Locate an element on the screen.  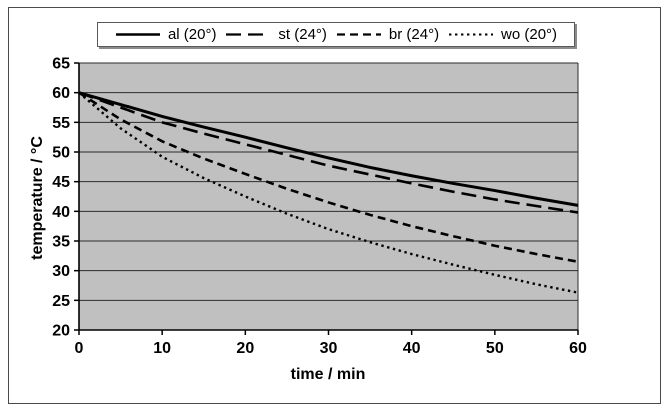
legend-label-st: st (24°) is located at coordinates (302, 34).